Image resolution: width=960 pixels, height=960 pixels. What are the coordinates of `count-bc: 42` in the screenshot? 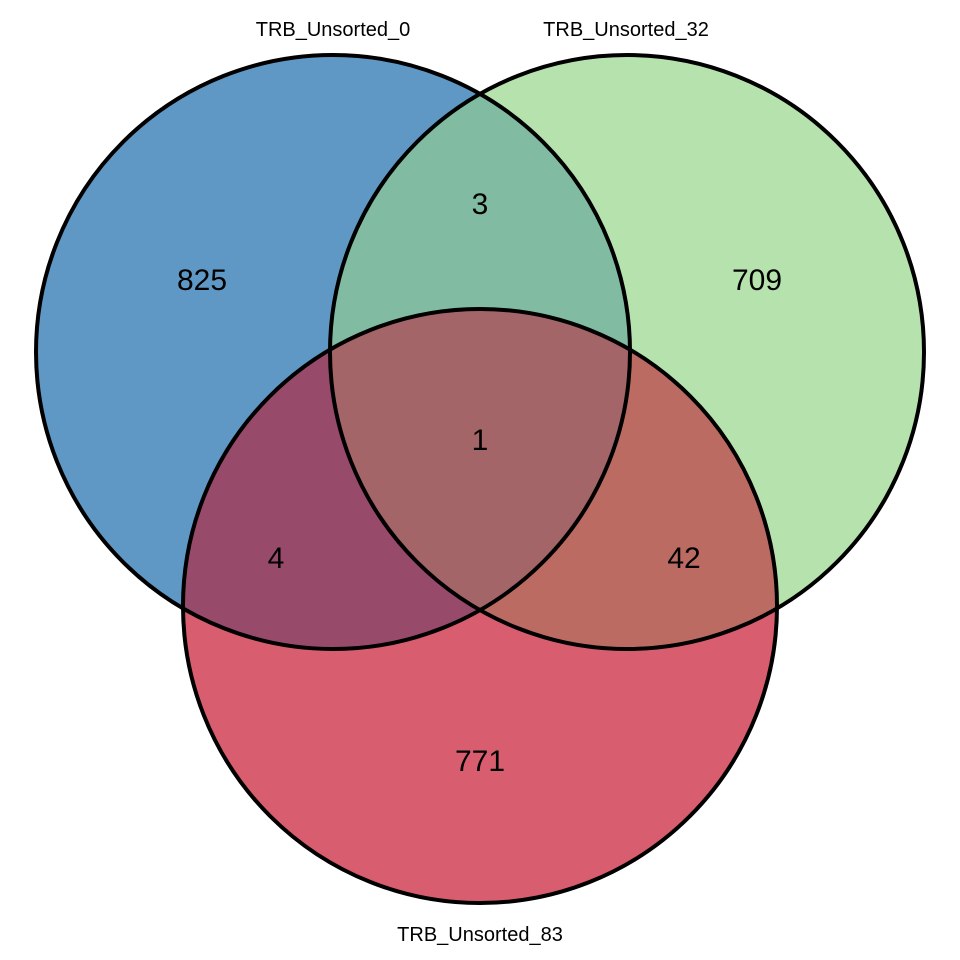 It's located at (683, 558).